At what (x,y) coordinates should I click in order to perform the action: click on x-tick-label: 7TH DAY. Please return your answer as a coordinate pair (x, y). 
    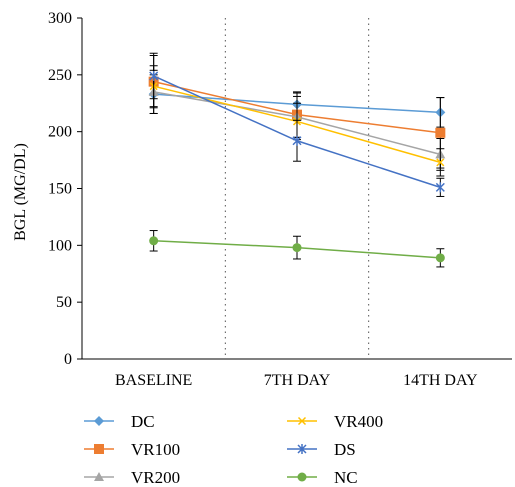
    Looking at the image, I should click on (297, 380).